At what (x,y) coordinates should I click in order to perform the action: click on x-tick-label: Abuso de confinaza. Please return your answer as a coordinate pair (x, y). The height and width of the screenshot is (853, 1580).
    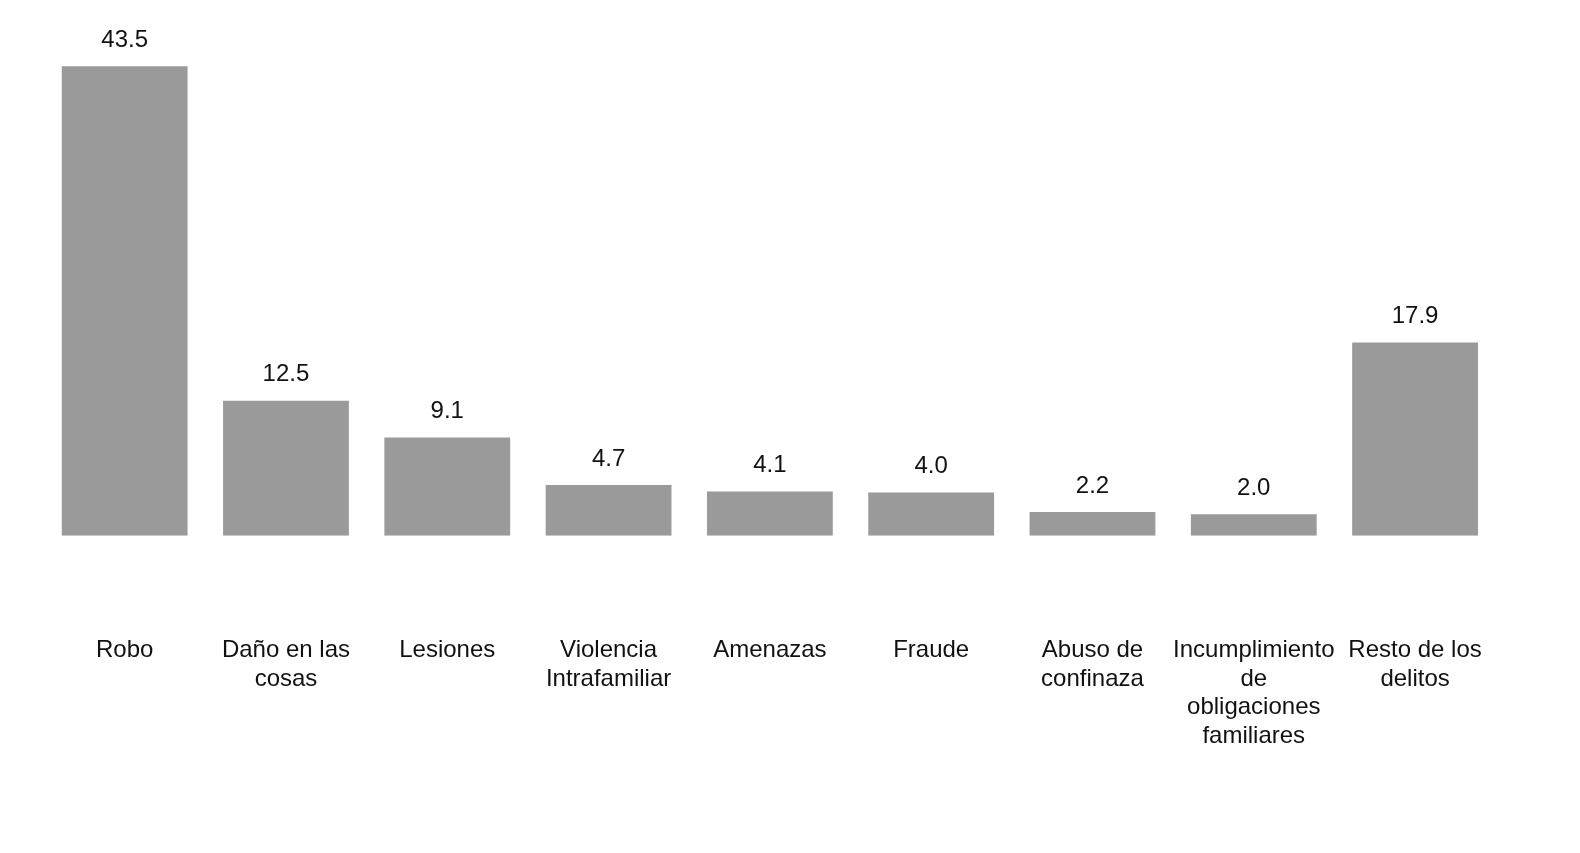
    Looking at the image, I should click on (1093, 662).